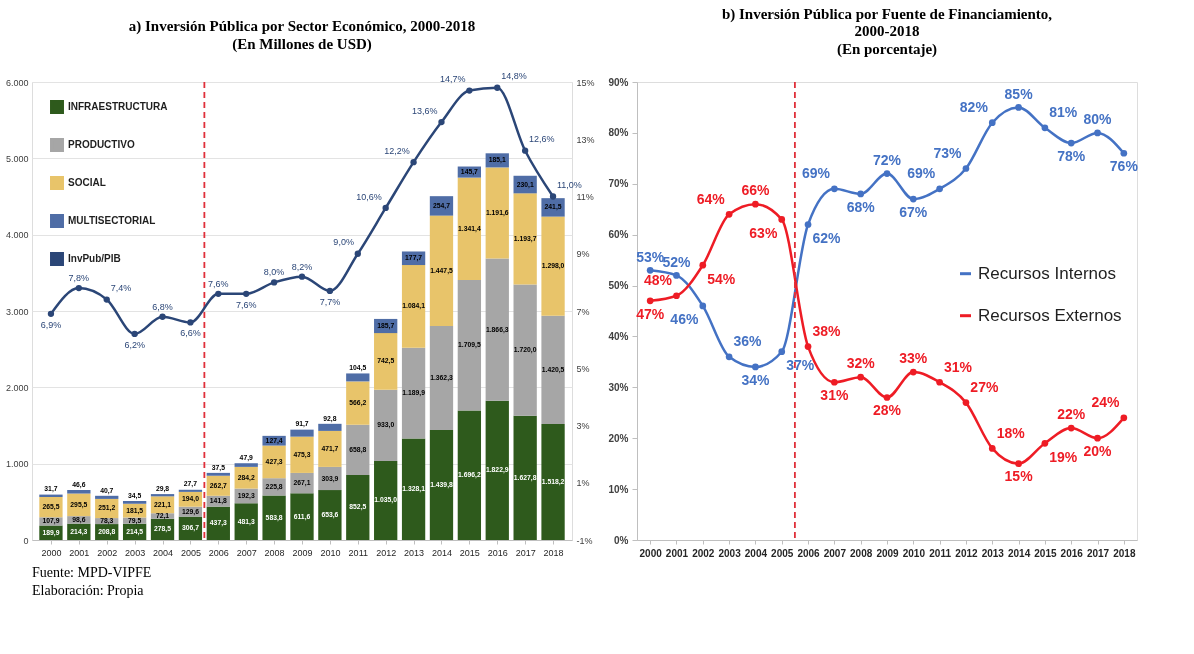 The height and width of the screenshot is (654, 1194). What do you see at coordinates (974, 107) in the screenshot?
I see `data-label: 82%` at bounding box center [974, 107].